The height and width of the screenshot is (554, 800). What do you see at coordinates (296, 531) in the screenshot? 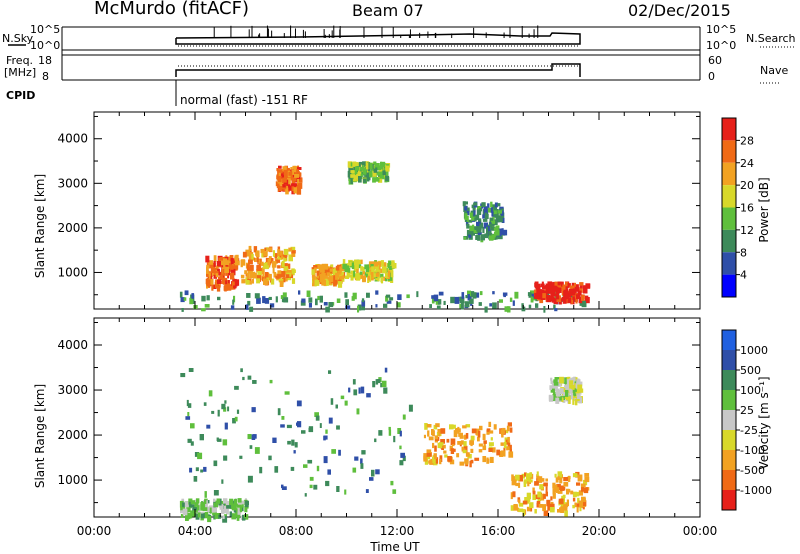
I see `x-tick-label: 08:00` at bounding box center [296, 531].